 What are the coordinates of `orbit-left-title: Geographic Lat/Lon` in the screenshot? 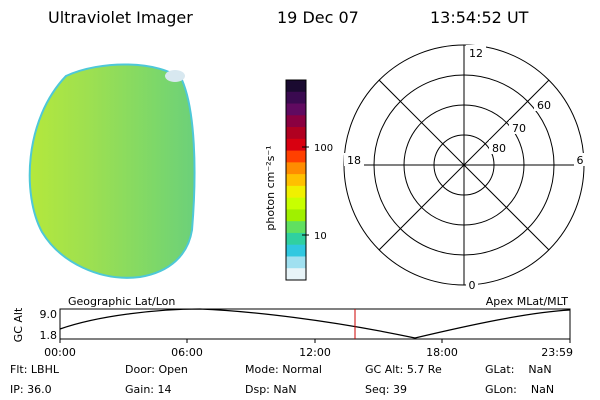 It's located at (121, 301).